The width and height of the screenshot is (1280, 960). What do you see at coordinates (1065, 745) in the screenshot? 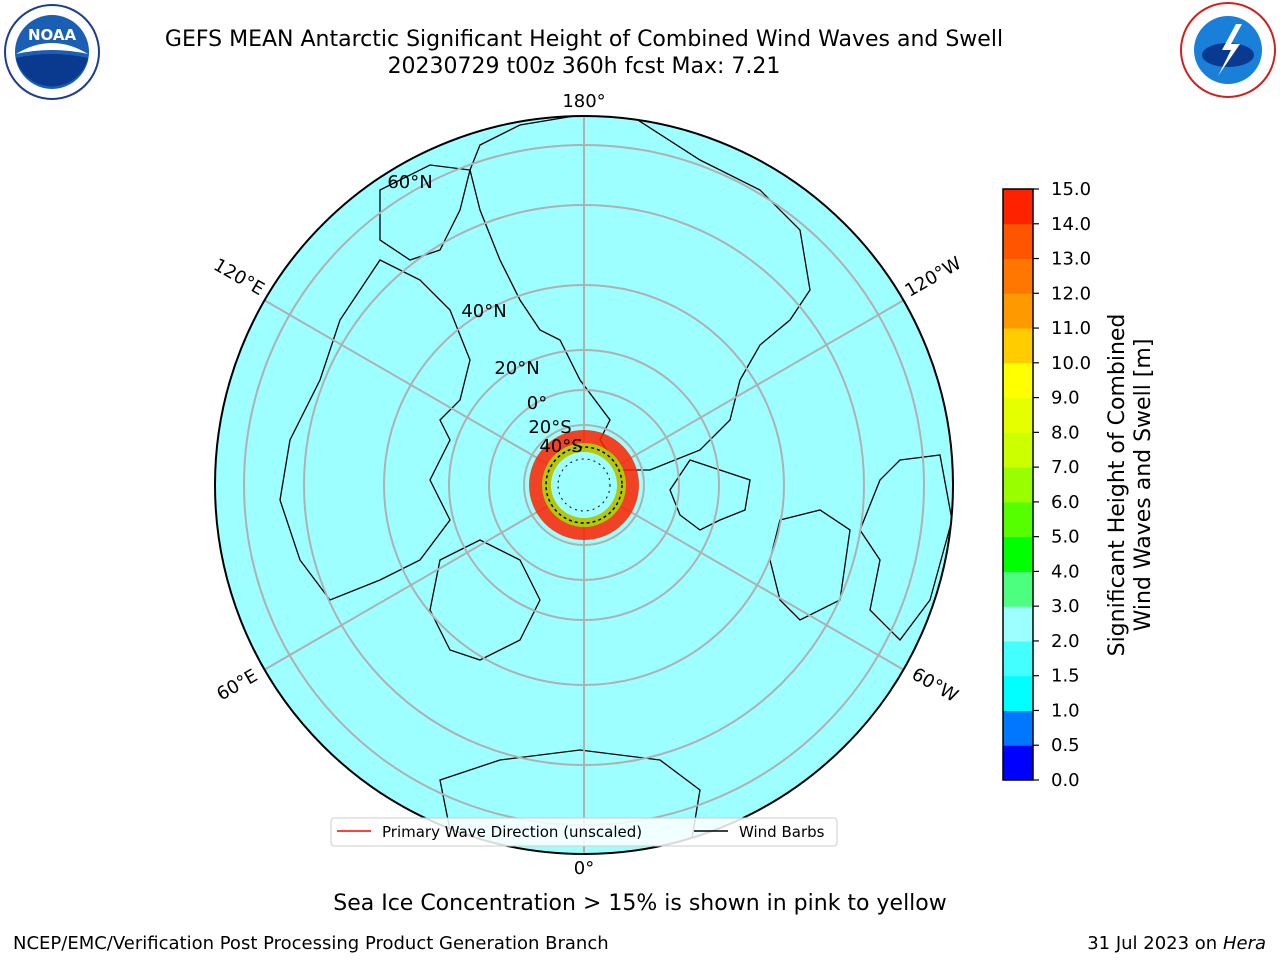
I see `colorbar-tick-label: 0.5` at bounding box center [1065, 745].